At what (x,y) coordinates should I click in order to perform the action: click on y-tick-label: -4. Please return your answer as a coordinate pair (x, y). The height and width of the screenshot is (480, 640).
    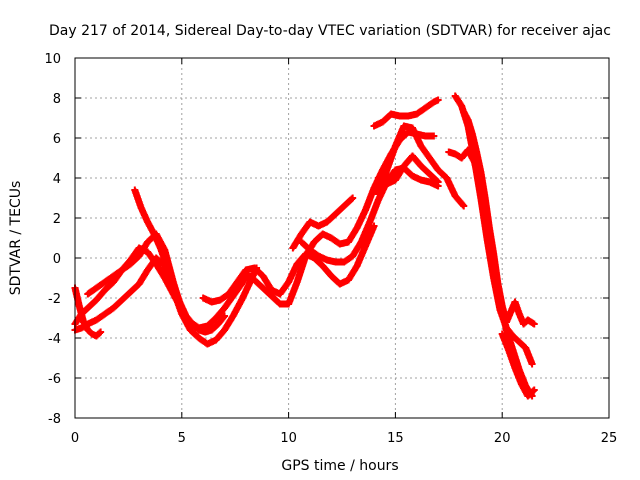
    Looking at the image, I should click on (54, 339).